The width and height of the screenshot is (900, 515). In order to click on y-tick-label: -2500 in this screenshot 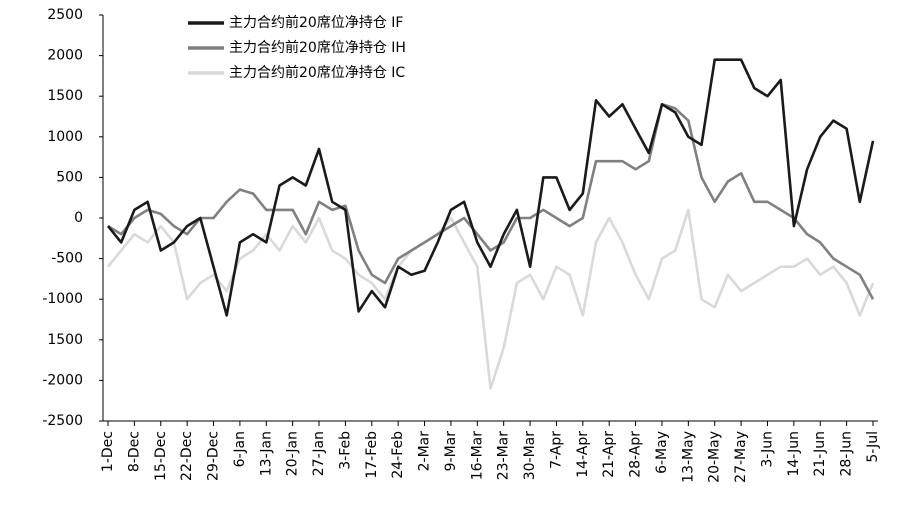, I will do `click(62, 421)`.